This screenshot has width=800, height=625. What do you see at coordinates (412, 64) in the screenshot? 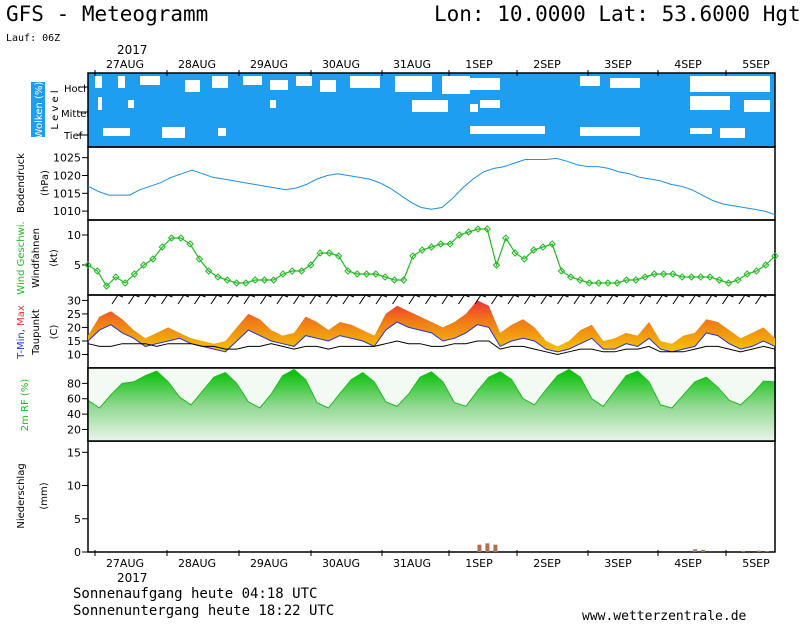
I see `date-label-top: 31AUG` at bounding box center [412, 64].